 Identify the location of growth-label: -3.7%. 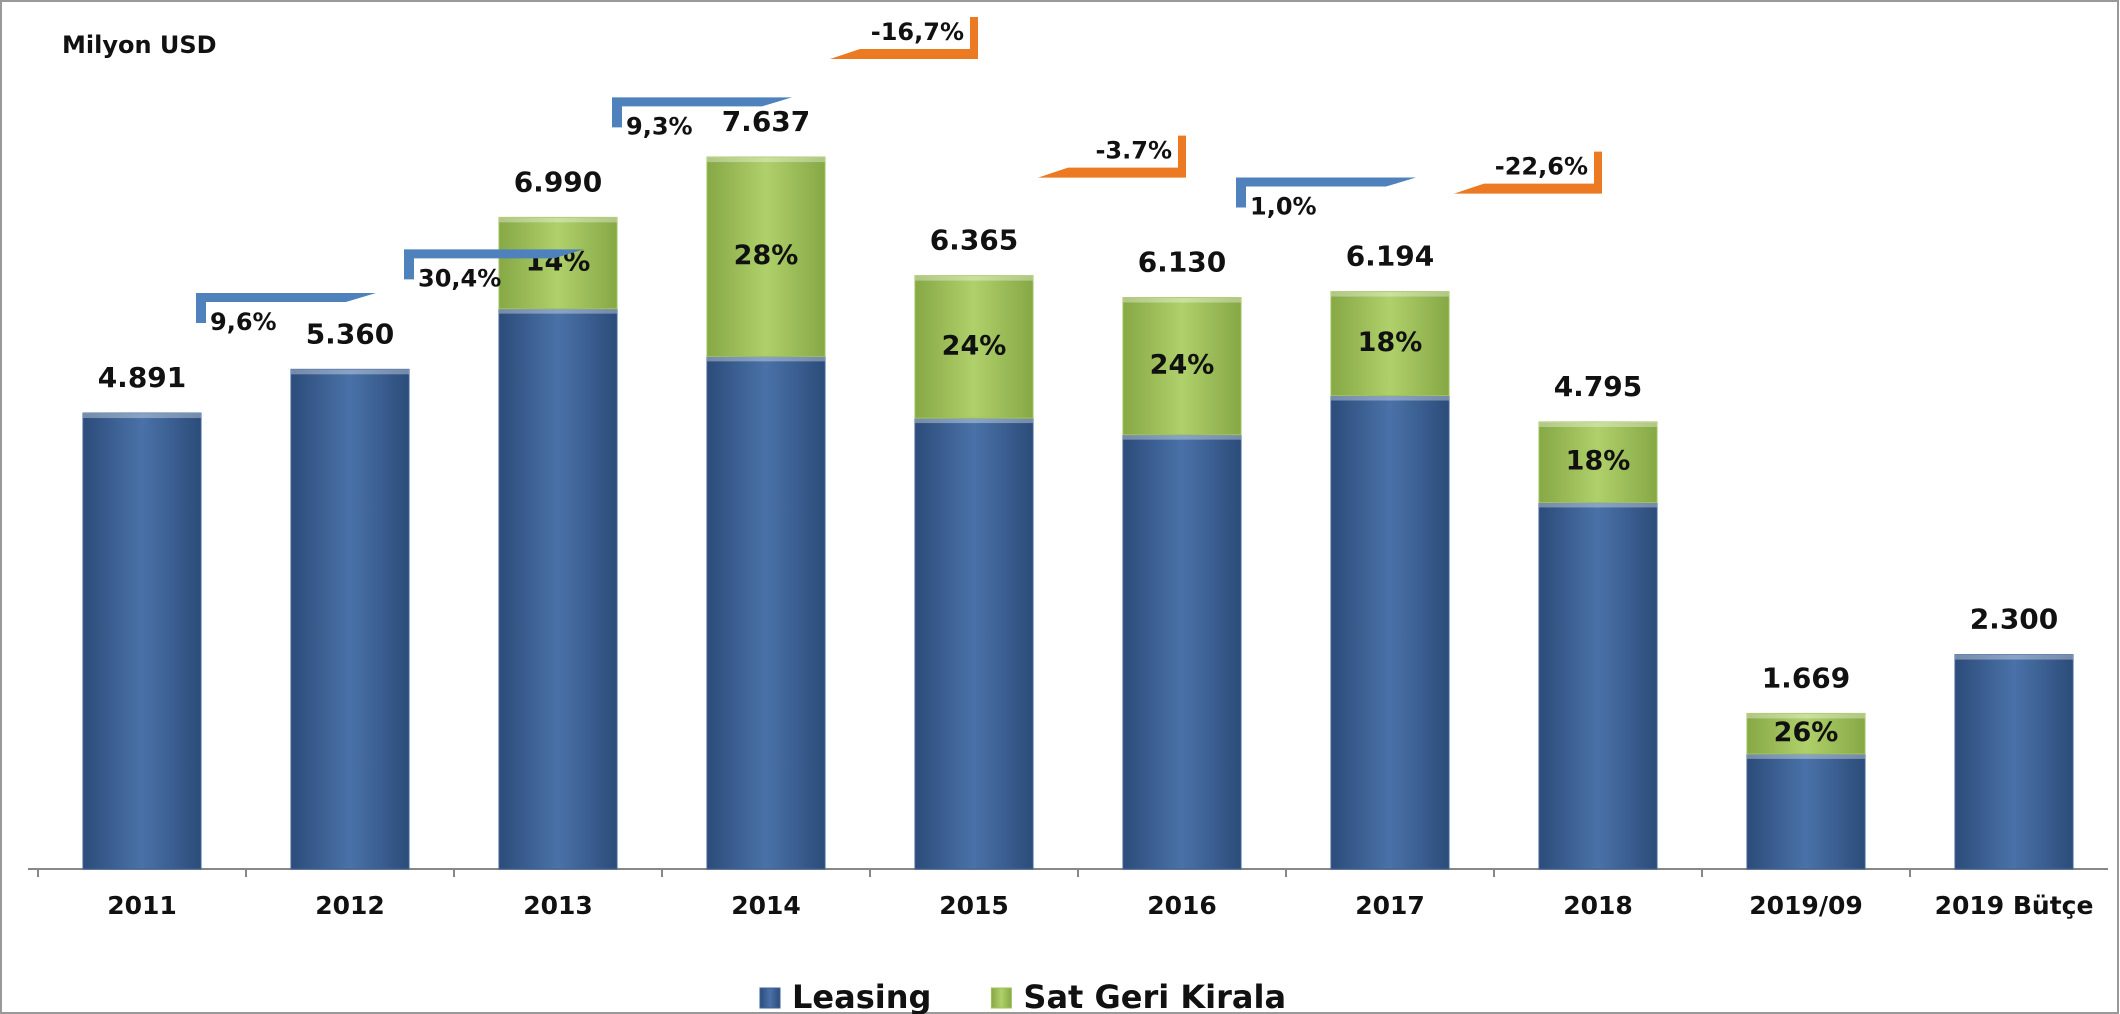
(1133, 151).